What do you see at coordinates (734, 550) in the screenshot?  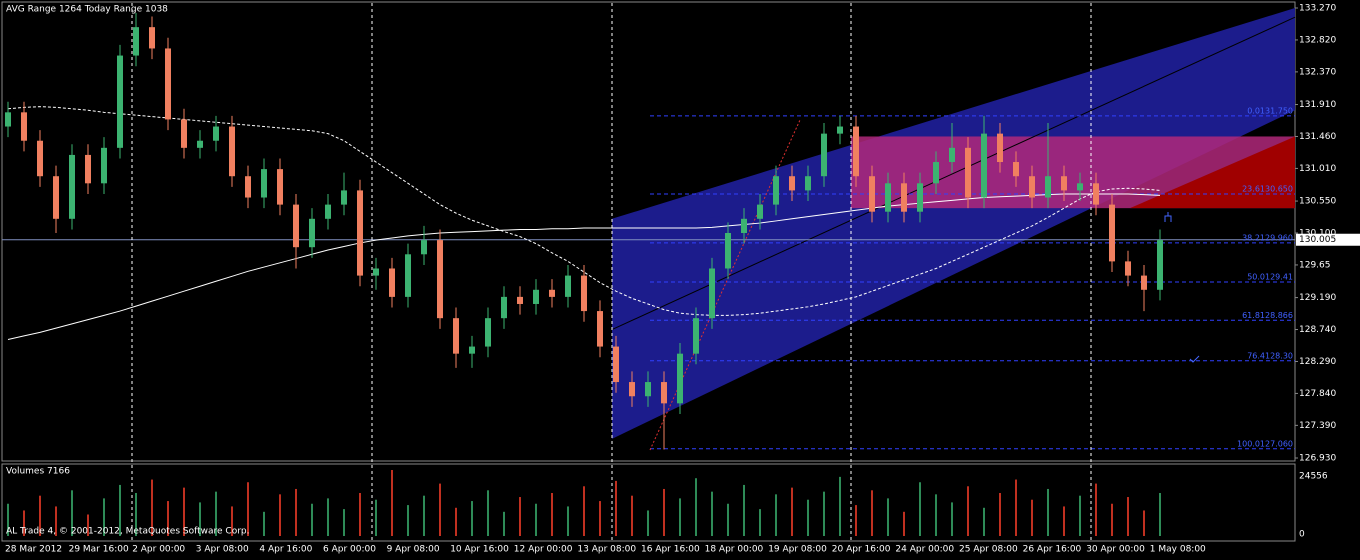 I see `x-tick-label: 18 Apr 00:00` at bounding box center [734, 550].